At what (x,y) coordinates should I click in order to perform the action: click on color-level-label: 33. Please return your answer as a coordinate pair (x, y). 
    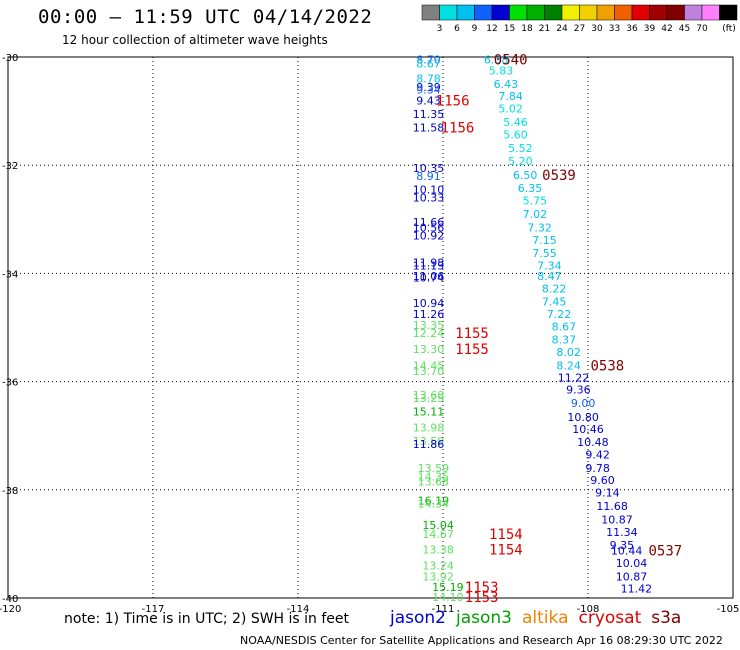
    Looking at the image, I should click on (614, 29).